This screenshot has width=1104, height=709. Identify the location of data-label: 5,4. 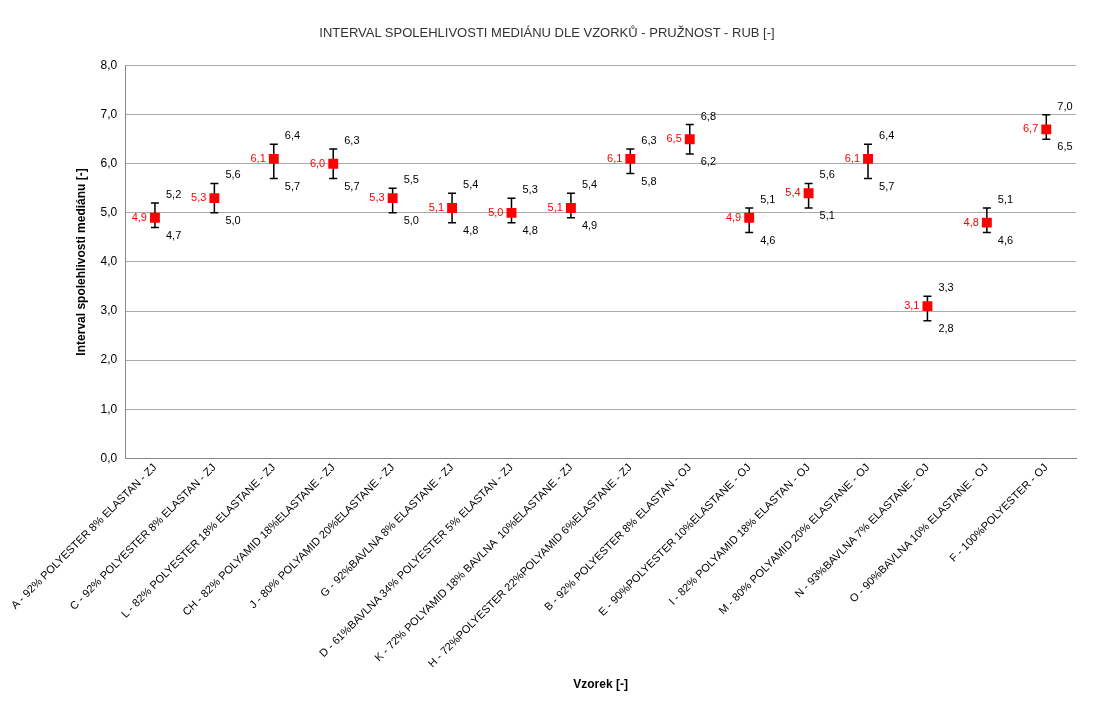
(793, 192).